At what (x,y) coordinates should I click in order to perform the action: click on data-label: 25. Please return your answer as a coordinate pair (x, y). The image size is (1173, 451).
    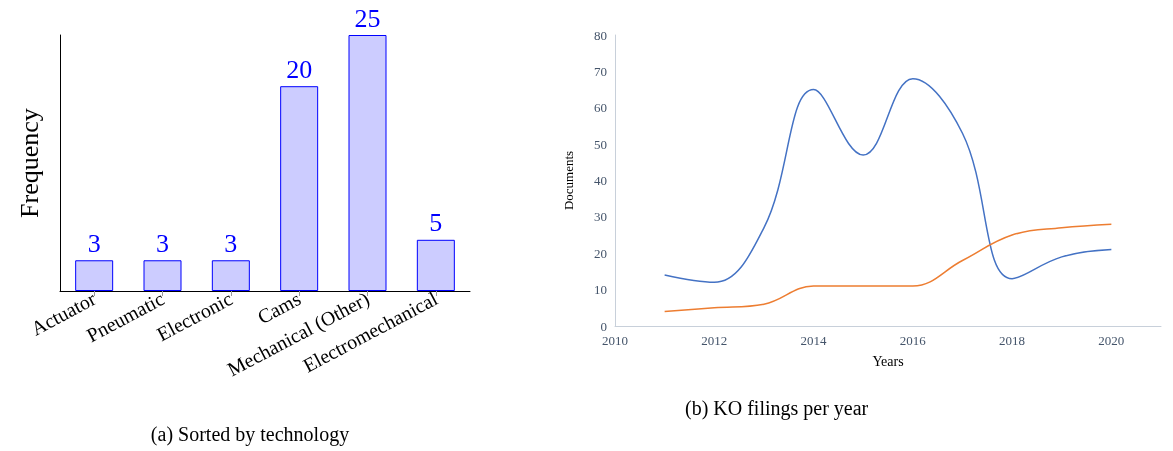
    Looking at the image, I should click on (367, 18).